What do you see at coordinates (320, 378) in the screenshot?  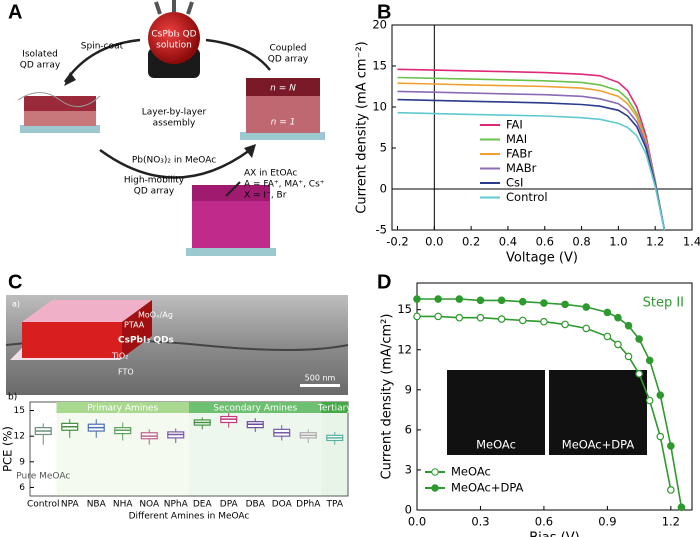 I see `scale-bar-label: 500 nm` at bounding box center [320, 378].